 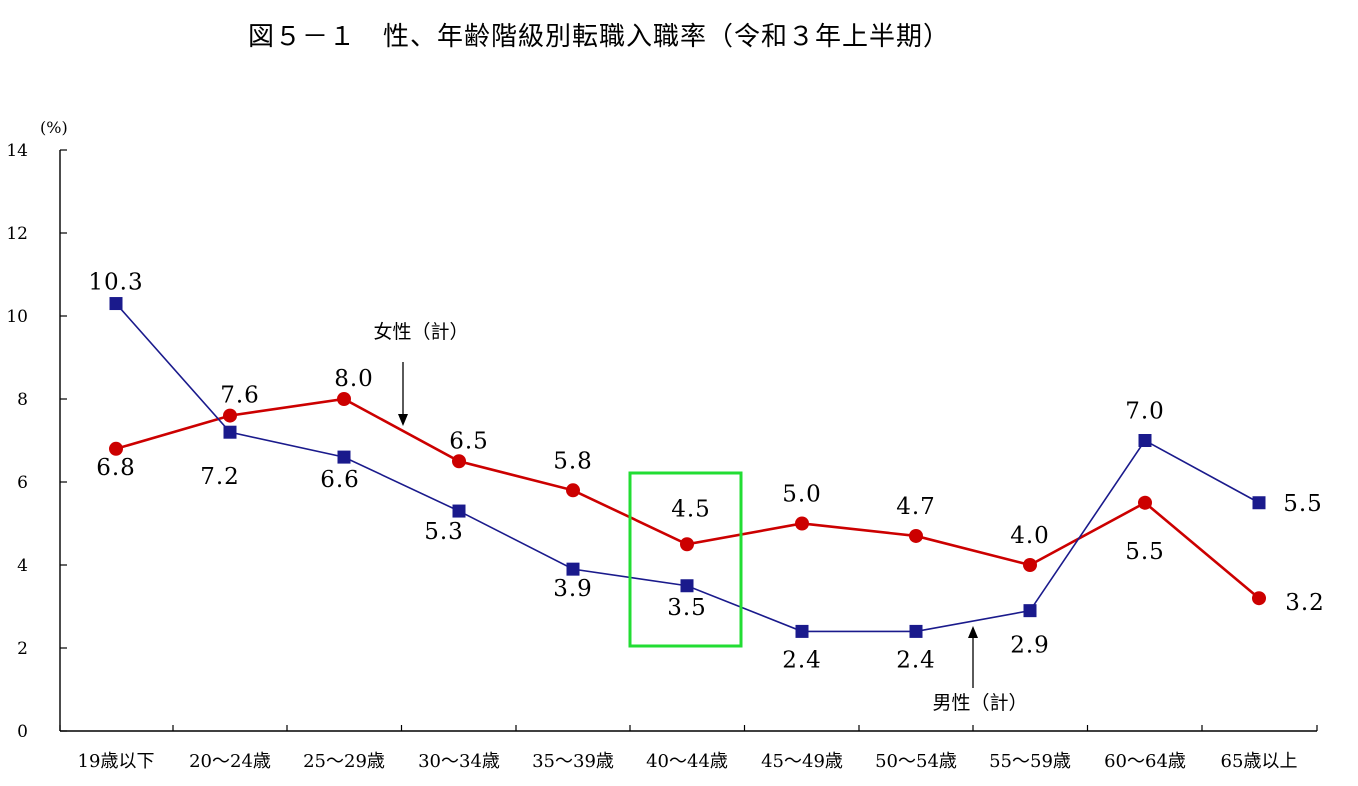 What do you see at coordinates (22, 400) in the screenshot?
I see `y-tick-label: 8` at bounding box center [22, 400].